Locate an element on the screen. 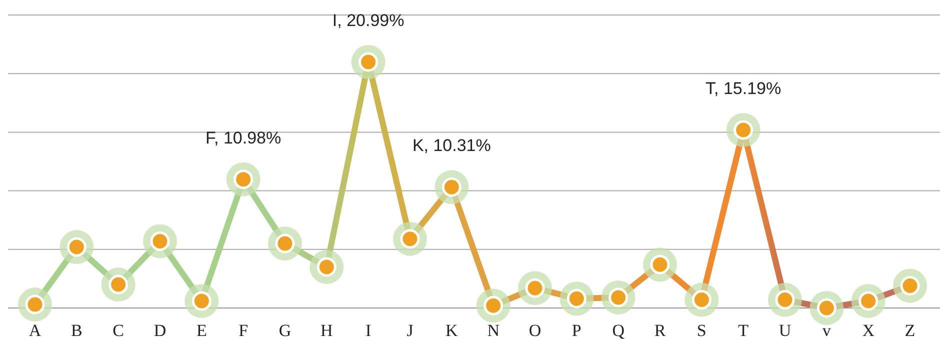  data-label: I, 20.99% is located at coordinates (368, 20).